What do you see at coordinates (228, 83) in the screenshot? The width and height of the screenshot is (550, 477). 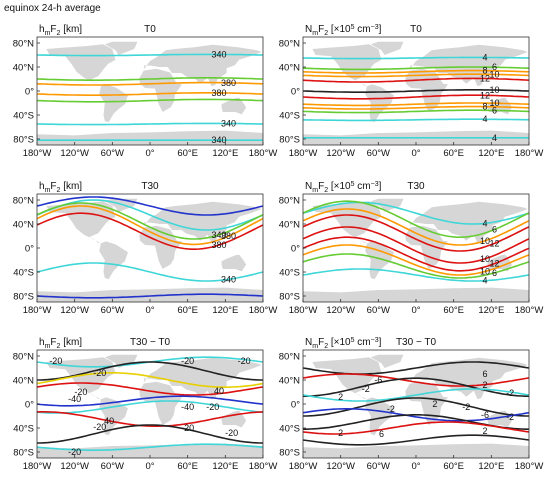 I see `contour-label: 380` at bounding box center [228, 83].